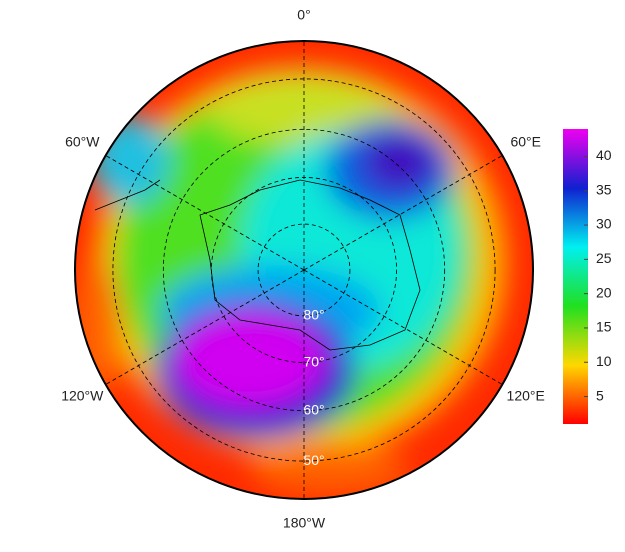 The width and height of the screenshot is (625, 552). Describe the element at coordinates (600, 395) in the screenshot. I see `colorbar-tick-label: 5` at that location.